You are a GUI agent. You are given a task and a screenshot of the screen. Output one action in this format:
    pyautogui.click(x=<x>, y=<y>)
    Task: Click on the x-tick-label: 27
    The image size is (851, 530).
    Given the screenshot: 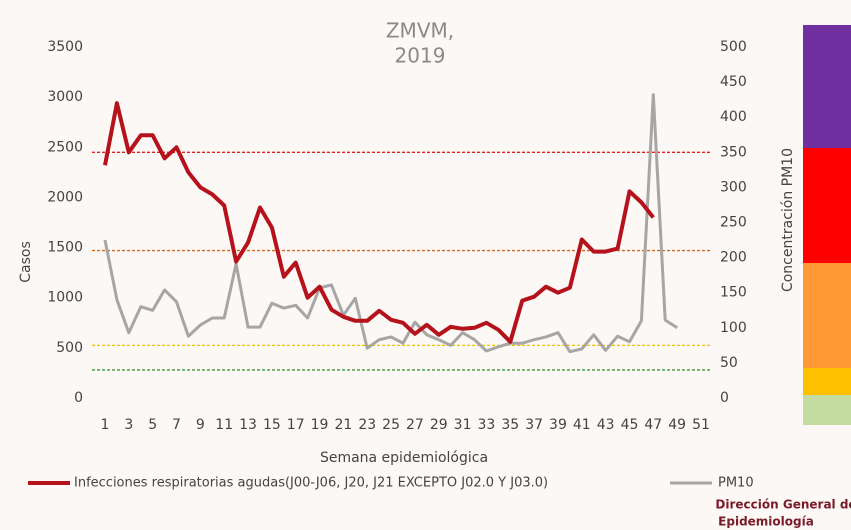 What is the action you would take?
    pyautogui.click(x=415, y=425)
    